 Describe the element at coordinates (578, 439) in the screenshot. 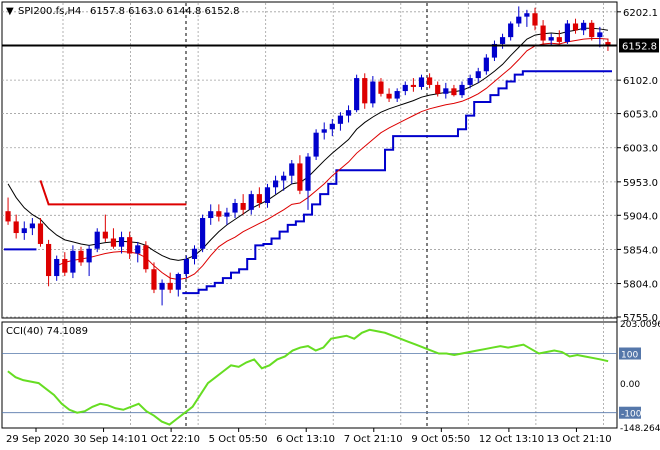

I see `time-label: 13 Oct 21:10` at that location.